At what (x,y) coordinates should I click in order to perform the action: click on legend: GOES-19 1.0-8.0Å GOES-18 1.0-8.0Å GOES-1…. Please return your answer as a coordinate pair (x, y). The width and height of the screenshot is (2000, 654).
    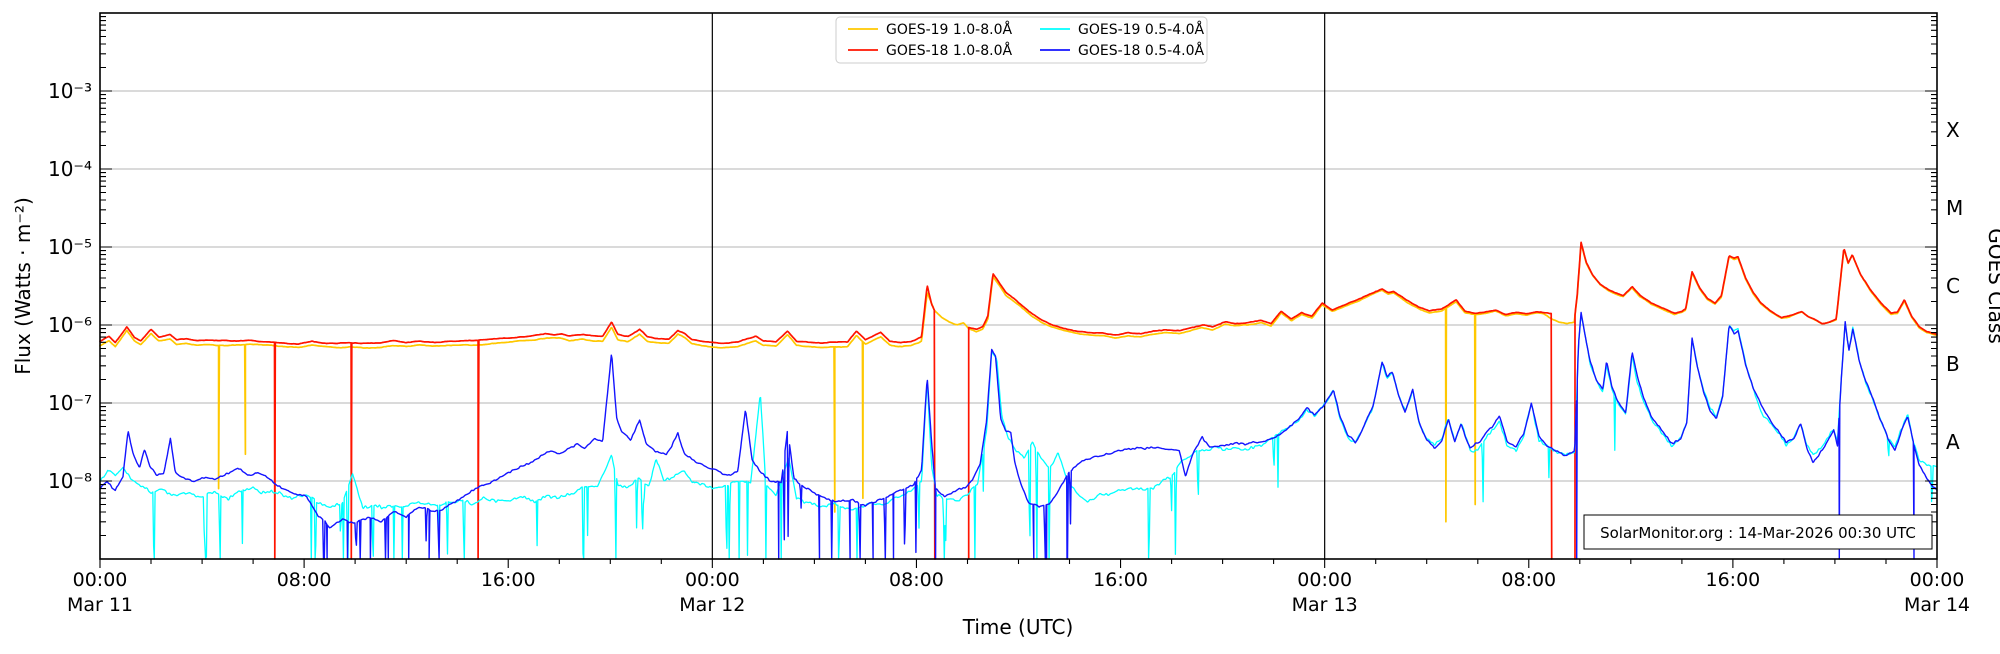
    Looking at the image, I should click on (1021, 40).